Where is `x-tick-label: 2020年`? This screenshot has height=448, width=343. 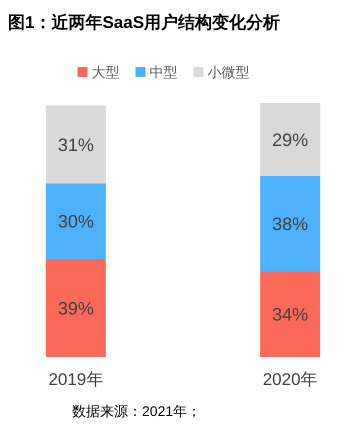
x-tick-label: 2020年 is located at coordinates (290, 379).